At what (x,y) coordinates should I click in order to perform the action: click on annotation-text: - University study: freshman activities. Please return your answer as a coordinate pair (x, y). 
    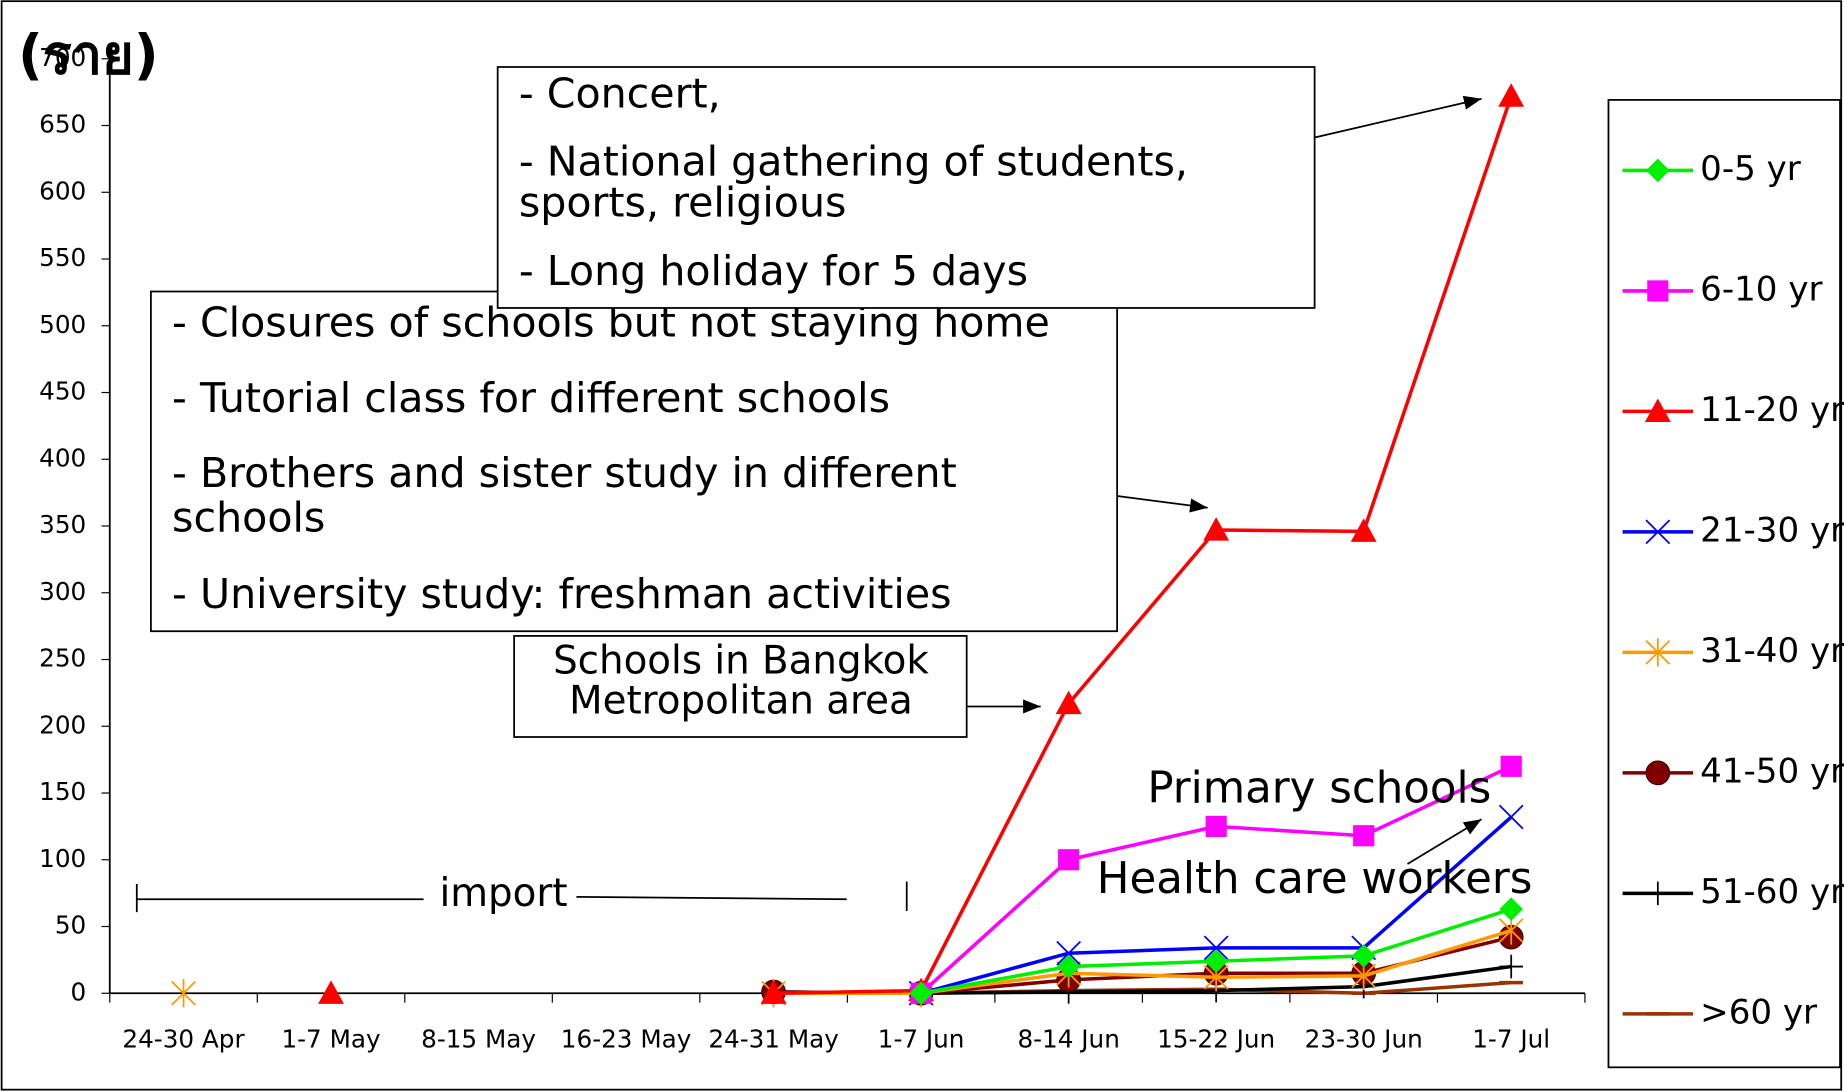
    Looking at the image, I should click on (562, 594).